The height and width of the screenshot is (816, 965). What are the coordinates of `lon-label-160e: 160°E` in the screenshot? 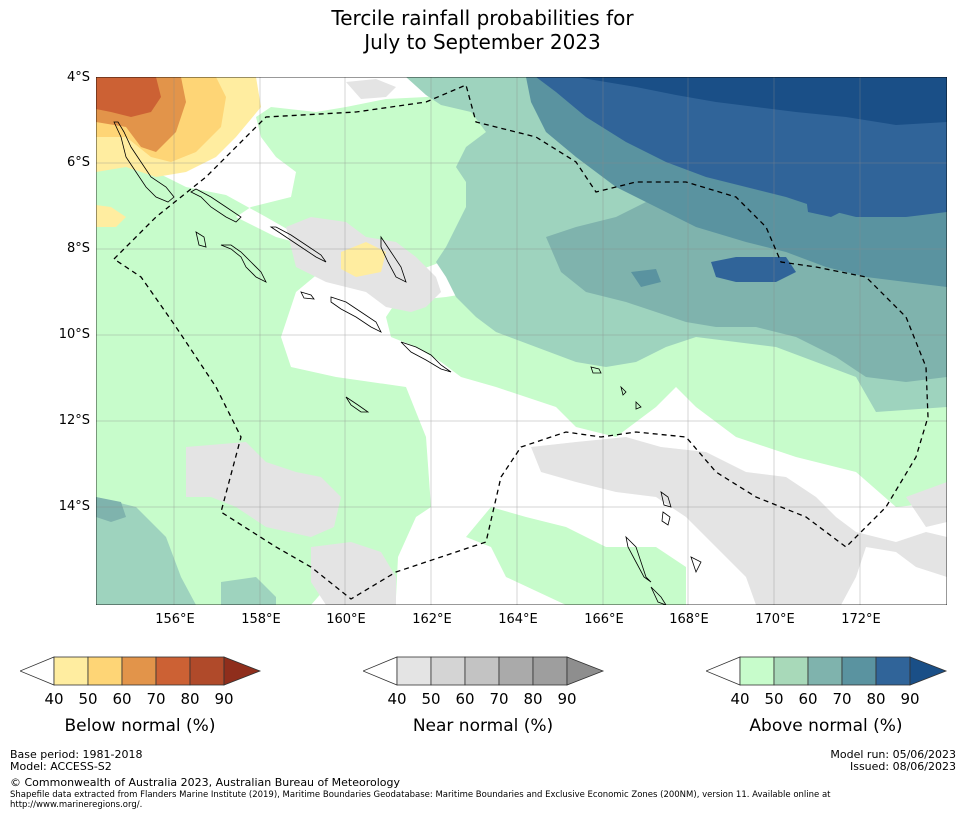 It's located at (346, 619).